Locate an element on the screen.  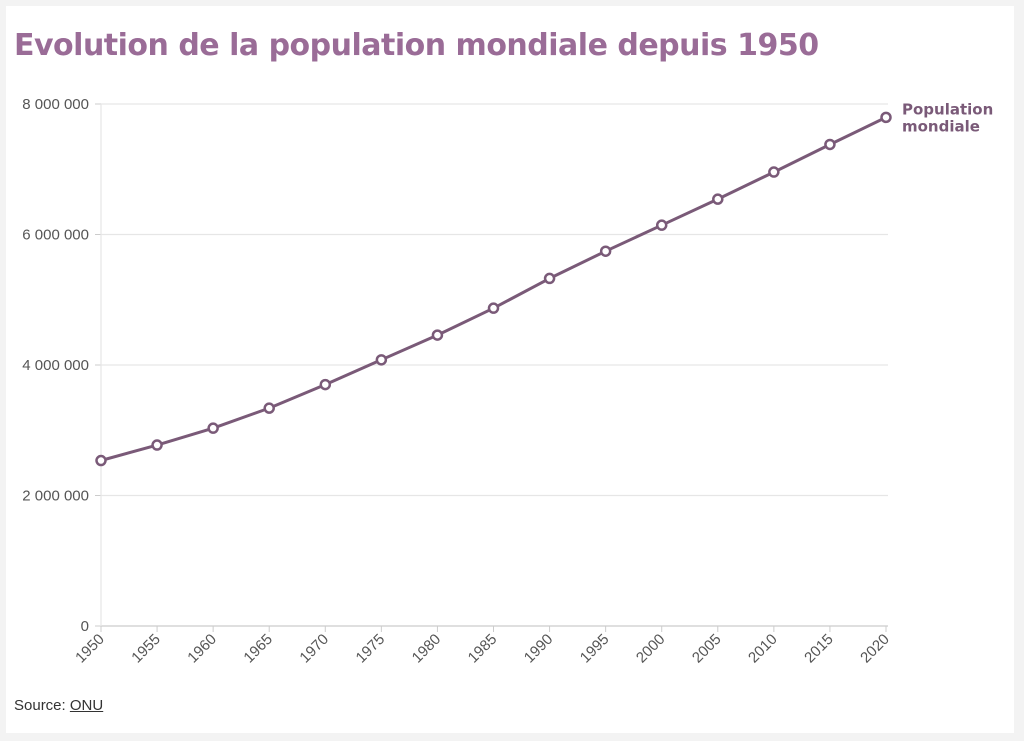
source-link: ONU is located at coordinates (86, 705).